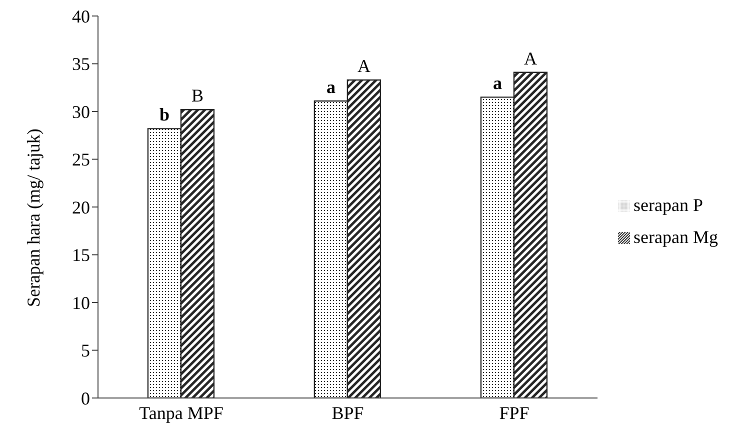  Describe the element at coordinates (81, 255) in the screenshot. I see `y-tick-label: 15` at that location.